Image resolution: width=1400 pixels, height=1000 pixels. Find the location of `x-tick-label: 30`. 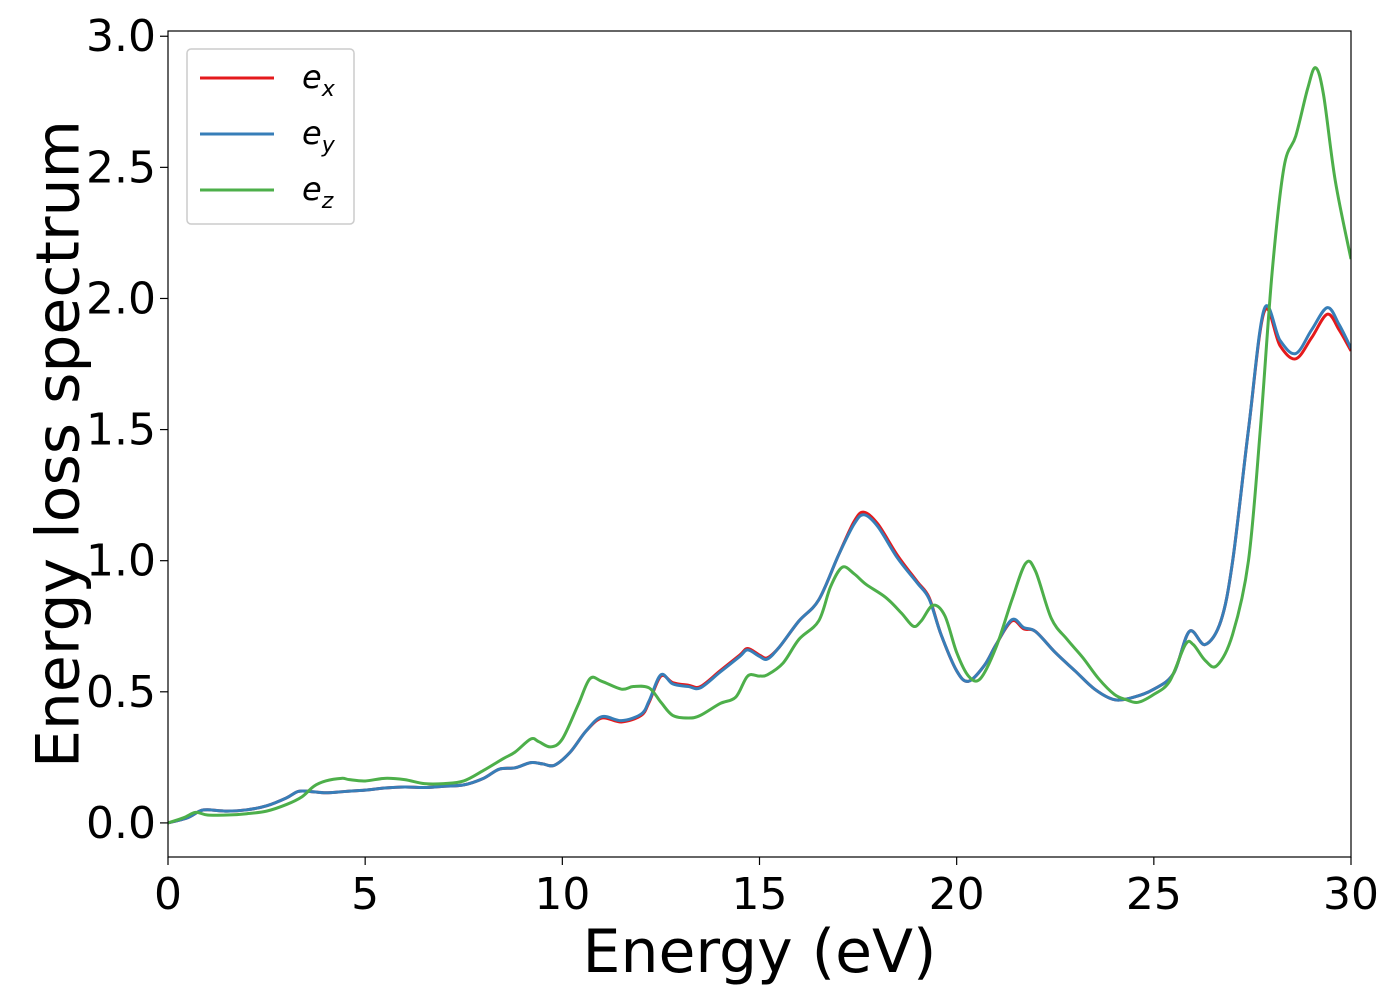

x-tick-label: 30 is located at coordinates (1351, 894).